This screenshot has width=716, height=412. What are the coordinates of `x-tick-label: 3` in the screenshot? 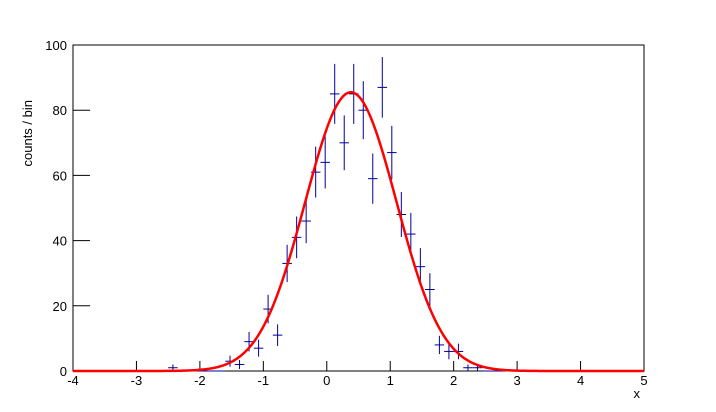 It's located at (516, 380).